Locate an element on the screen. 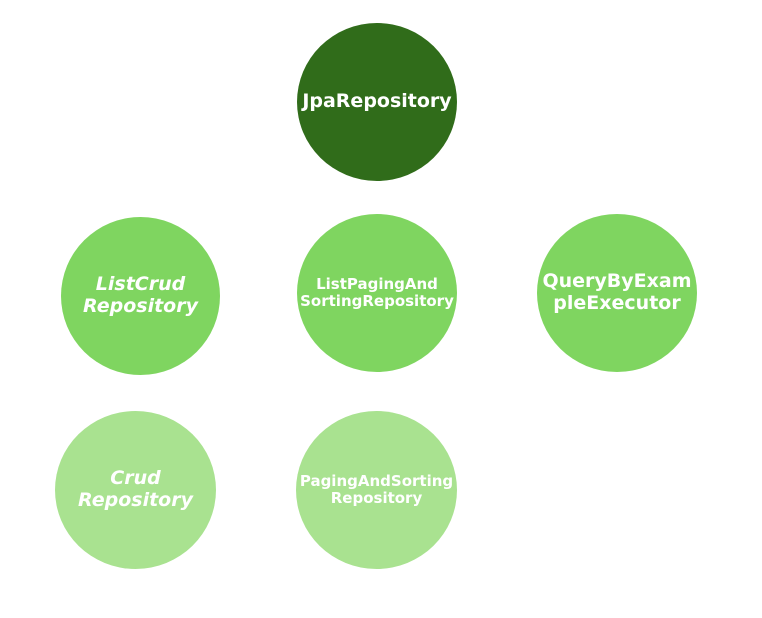 The image size is (762, 618). node-label-line: QueryByExam is located at coordinates (617, 281).